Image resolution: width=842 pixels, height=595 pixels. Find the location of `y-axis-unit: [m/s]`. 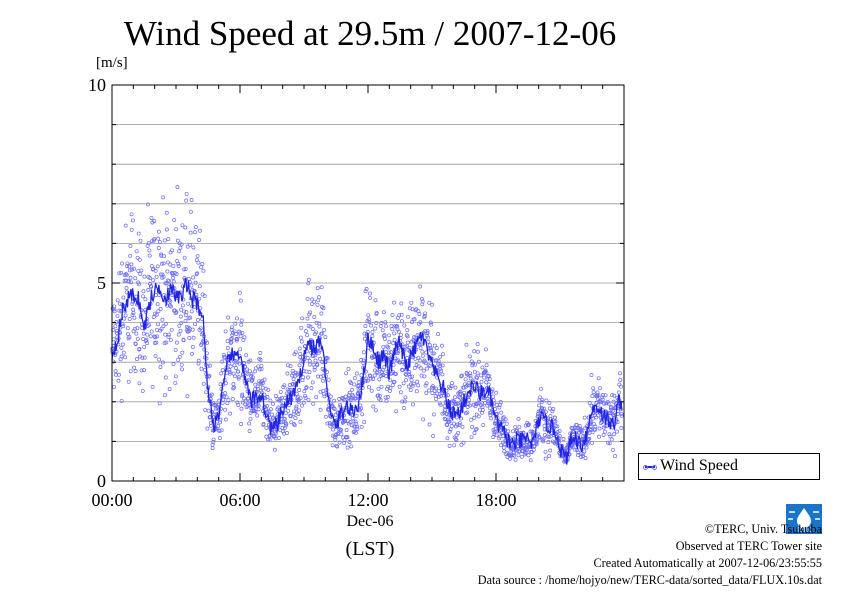

y-axis-unit: [m/s] is located at coordinates (112, 63).